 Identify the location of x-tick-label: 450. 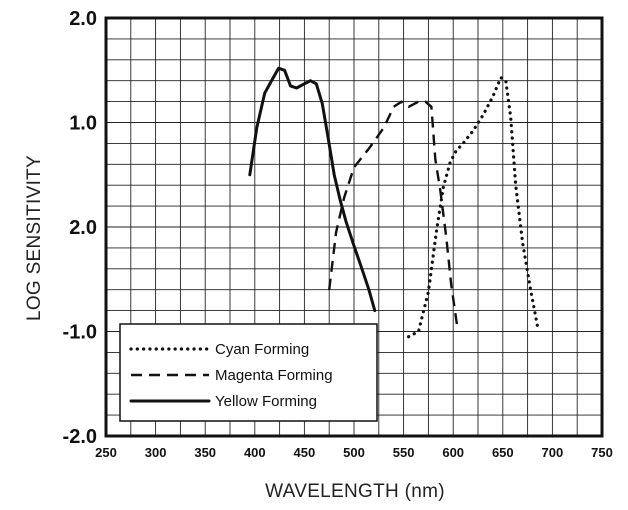
(305, 452).